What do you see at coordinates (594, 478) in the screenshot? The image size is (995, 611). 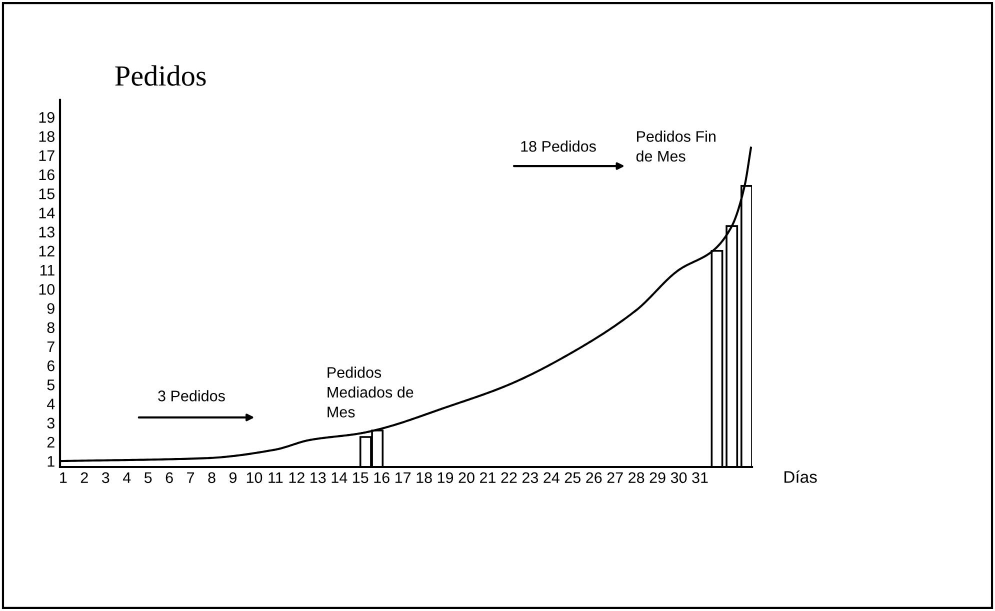 I see `x-tick-label: 26` at bounding box center [594, 478].